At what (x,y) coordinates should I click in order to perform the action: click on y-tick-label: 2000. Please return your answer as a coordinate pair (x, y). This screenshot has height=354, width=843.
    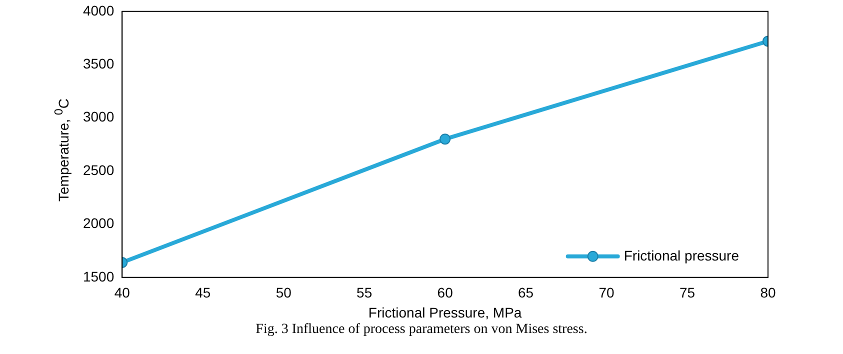
    Looking at the image, I should click on (98, 223).